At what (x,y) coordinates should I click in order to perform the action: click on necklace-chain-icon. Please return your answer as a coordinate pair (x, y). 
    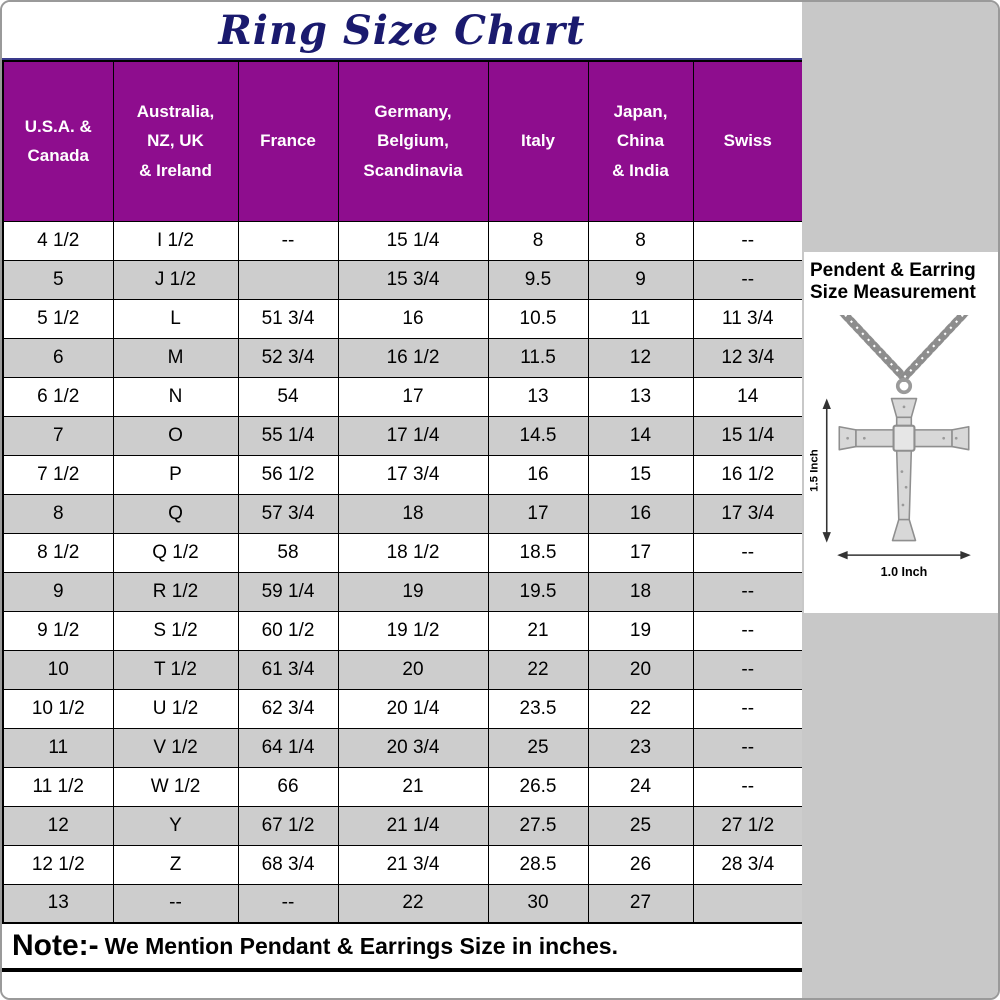
    Looking at the image, I should click on (904, 354).